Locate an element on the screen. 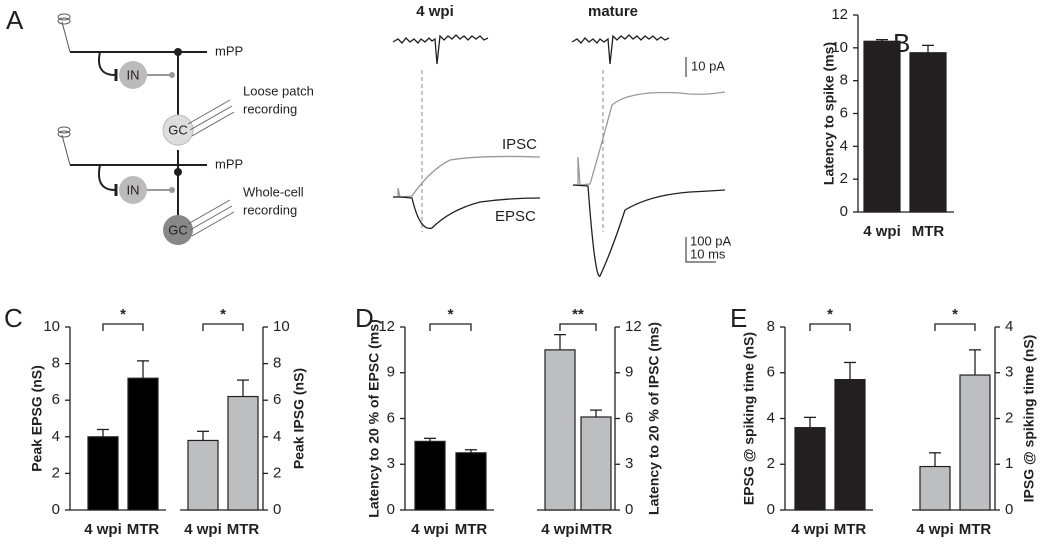  trace-label: IPSC is located at coordinates (519, 144).